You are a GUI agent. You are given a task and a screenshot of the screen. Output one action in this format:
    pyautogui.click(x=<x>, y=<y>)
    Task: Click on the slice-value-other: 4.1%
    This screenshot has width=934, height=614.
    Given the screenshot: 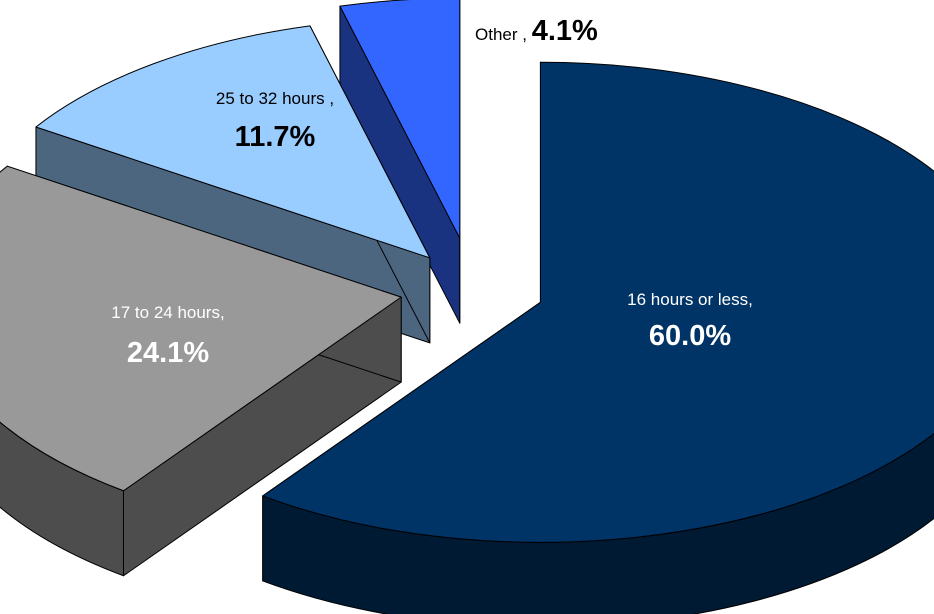 What is the action you would take?
    pyautogui.click(x=565, y=31)
    